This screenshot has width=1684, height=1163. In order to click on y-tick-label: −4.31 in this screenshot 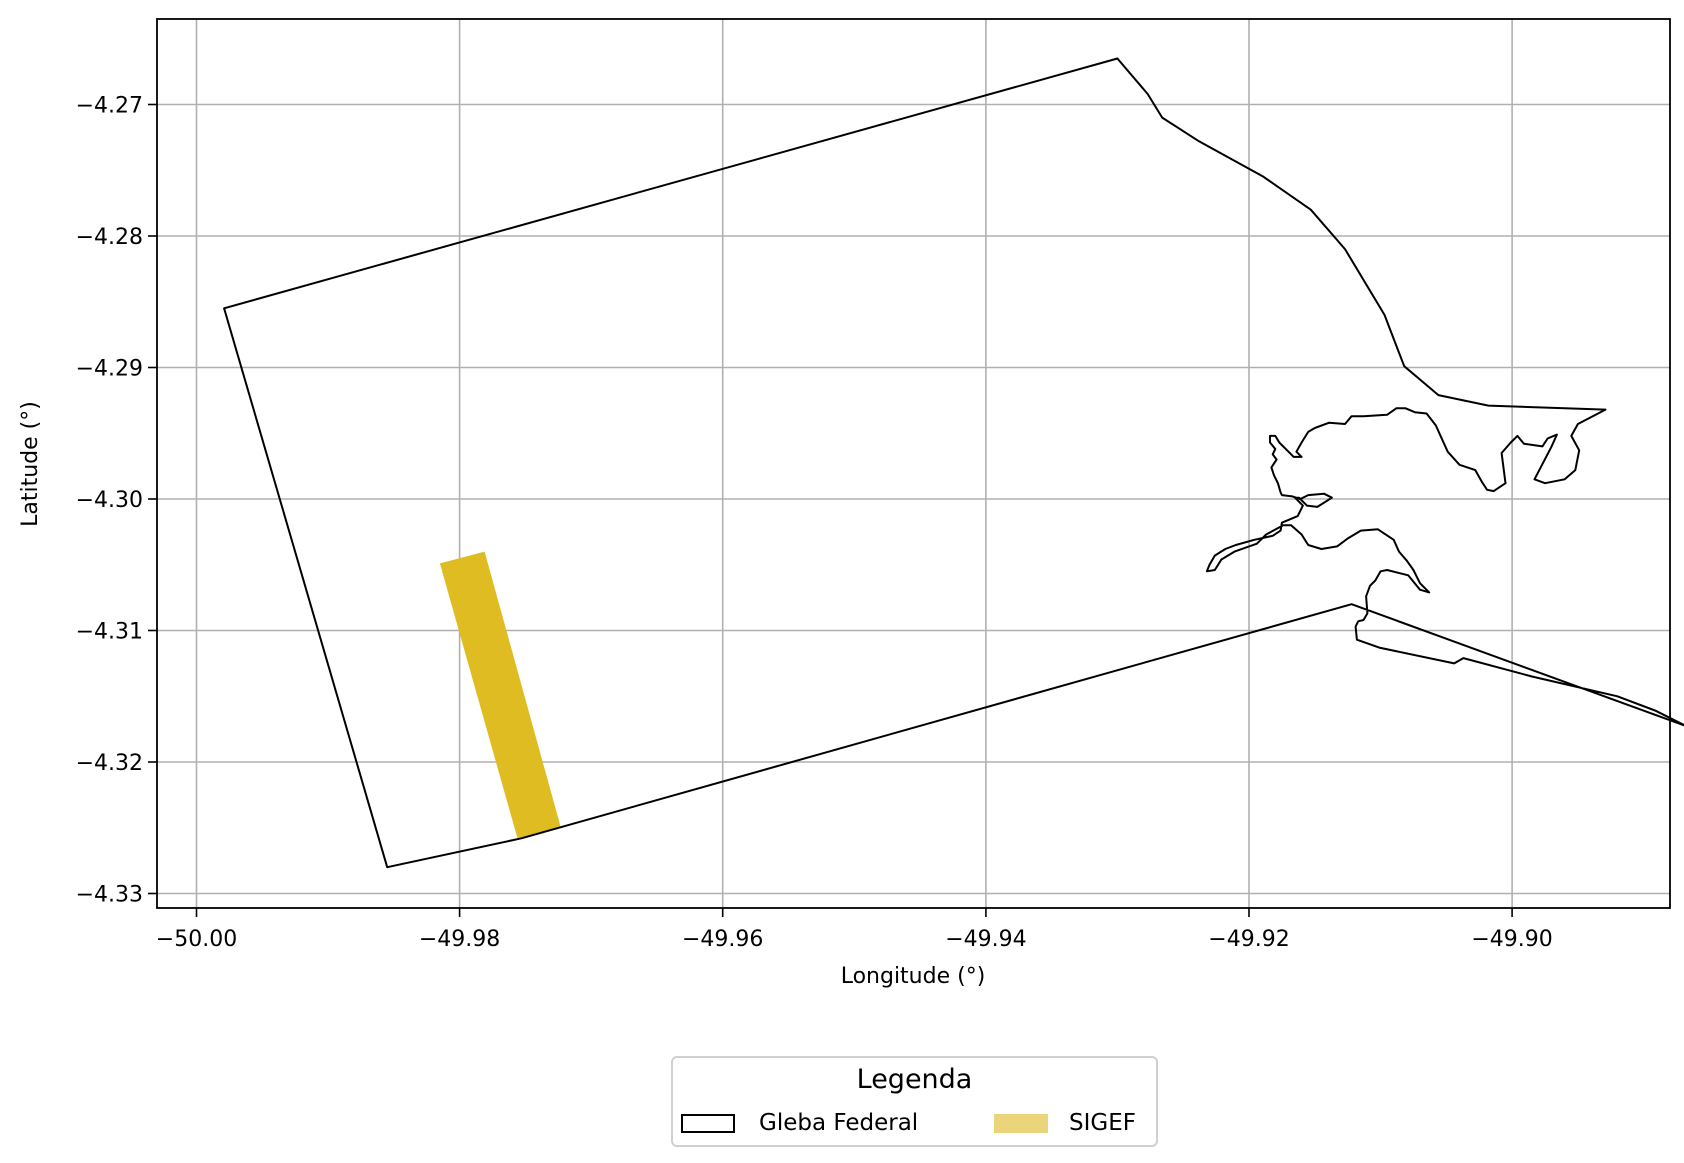, I will do `click(109, 632)`.